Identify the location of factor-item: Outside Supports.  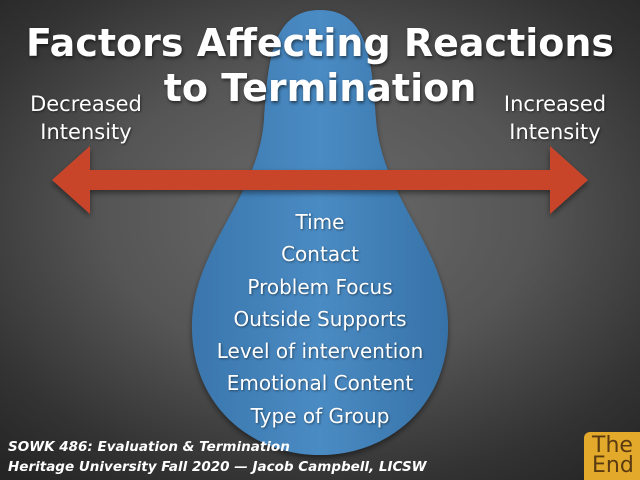
(320, 318).